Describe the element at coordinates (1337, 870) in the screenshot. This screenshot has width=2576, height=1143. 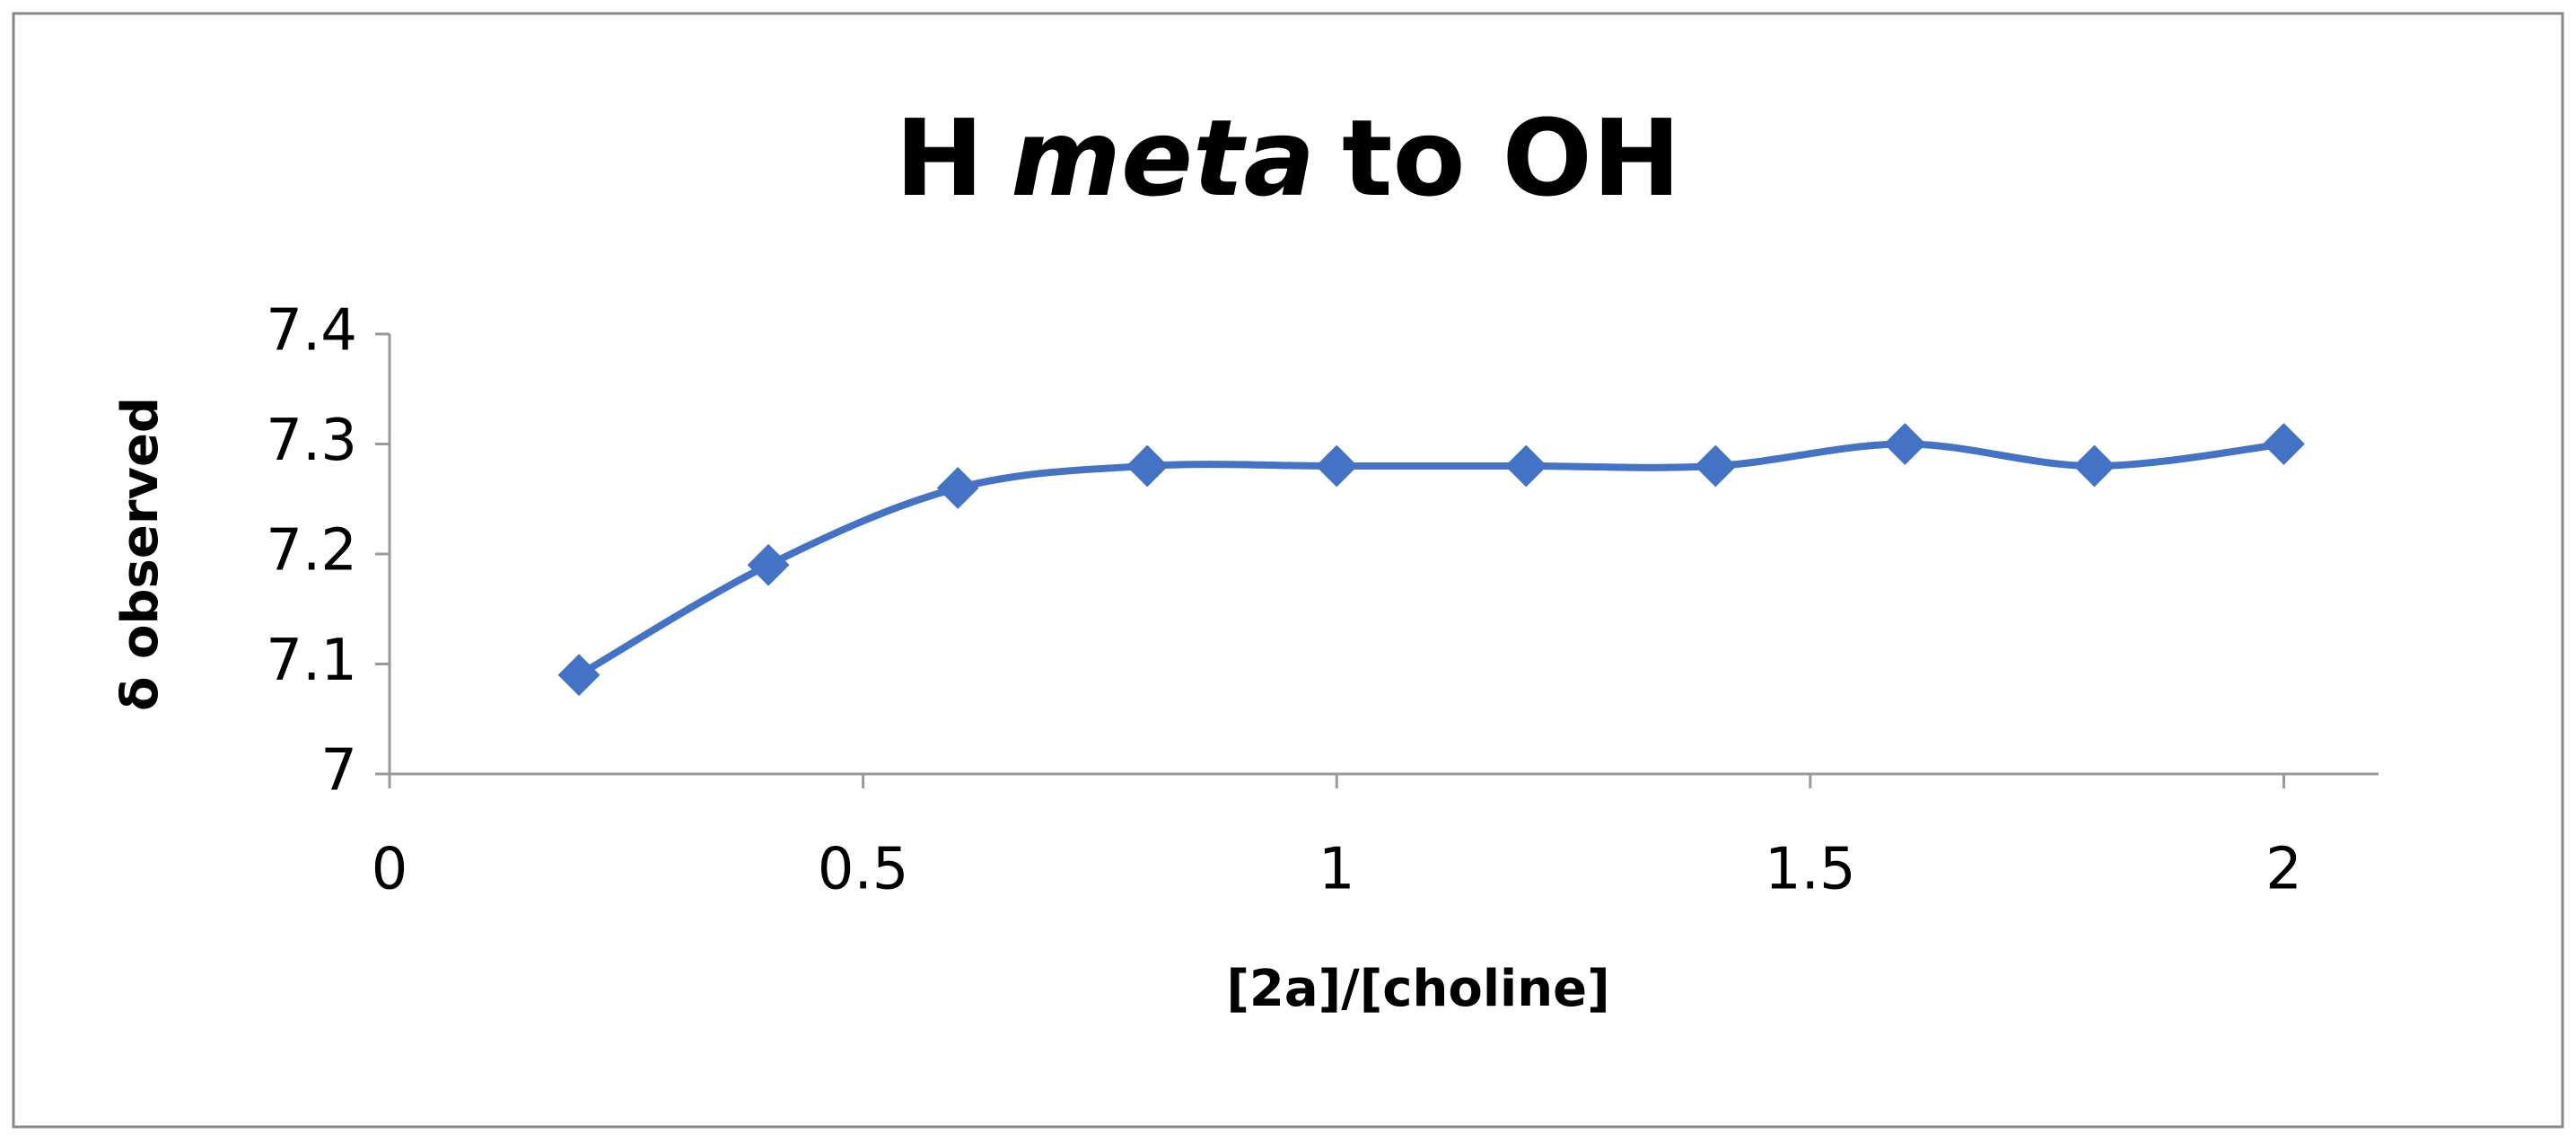
I see `x-tick-label: 1` at that location.